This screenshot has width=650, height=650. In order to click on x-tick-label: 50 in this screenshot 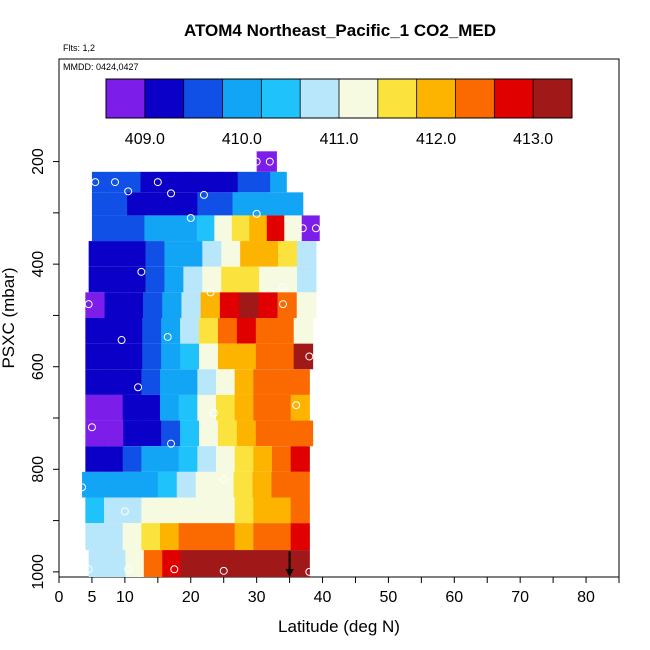, I will do `click(389, 597)`.